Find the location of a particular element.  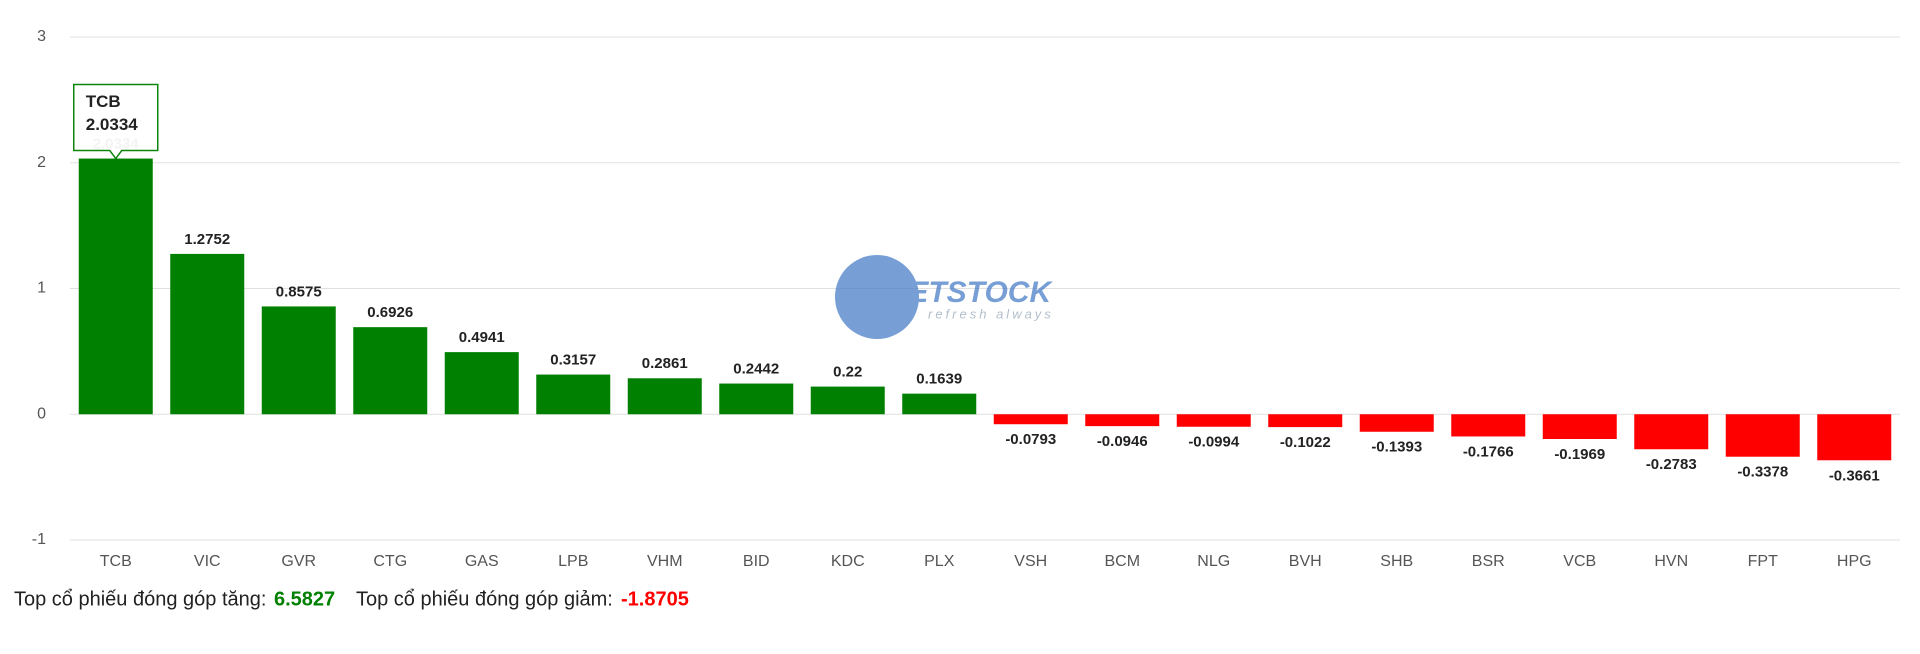

x-tick-label: NLG is located at coordinates (1213, 561).